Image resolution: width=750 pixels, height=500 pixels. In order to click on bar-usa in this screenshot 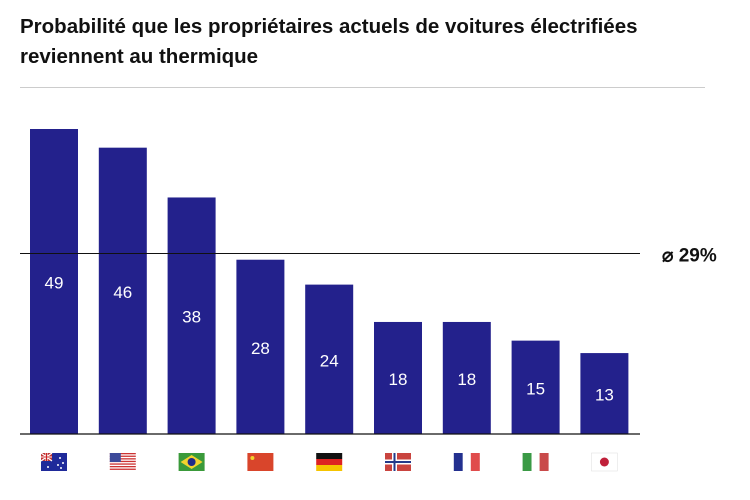, I will do `click(122, 290)`.